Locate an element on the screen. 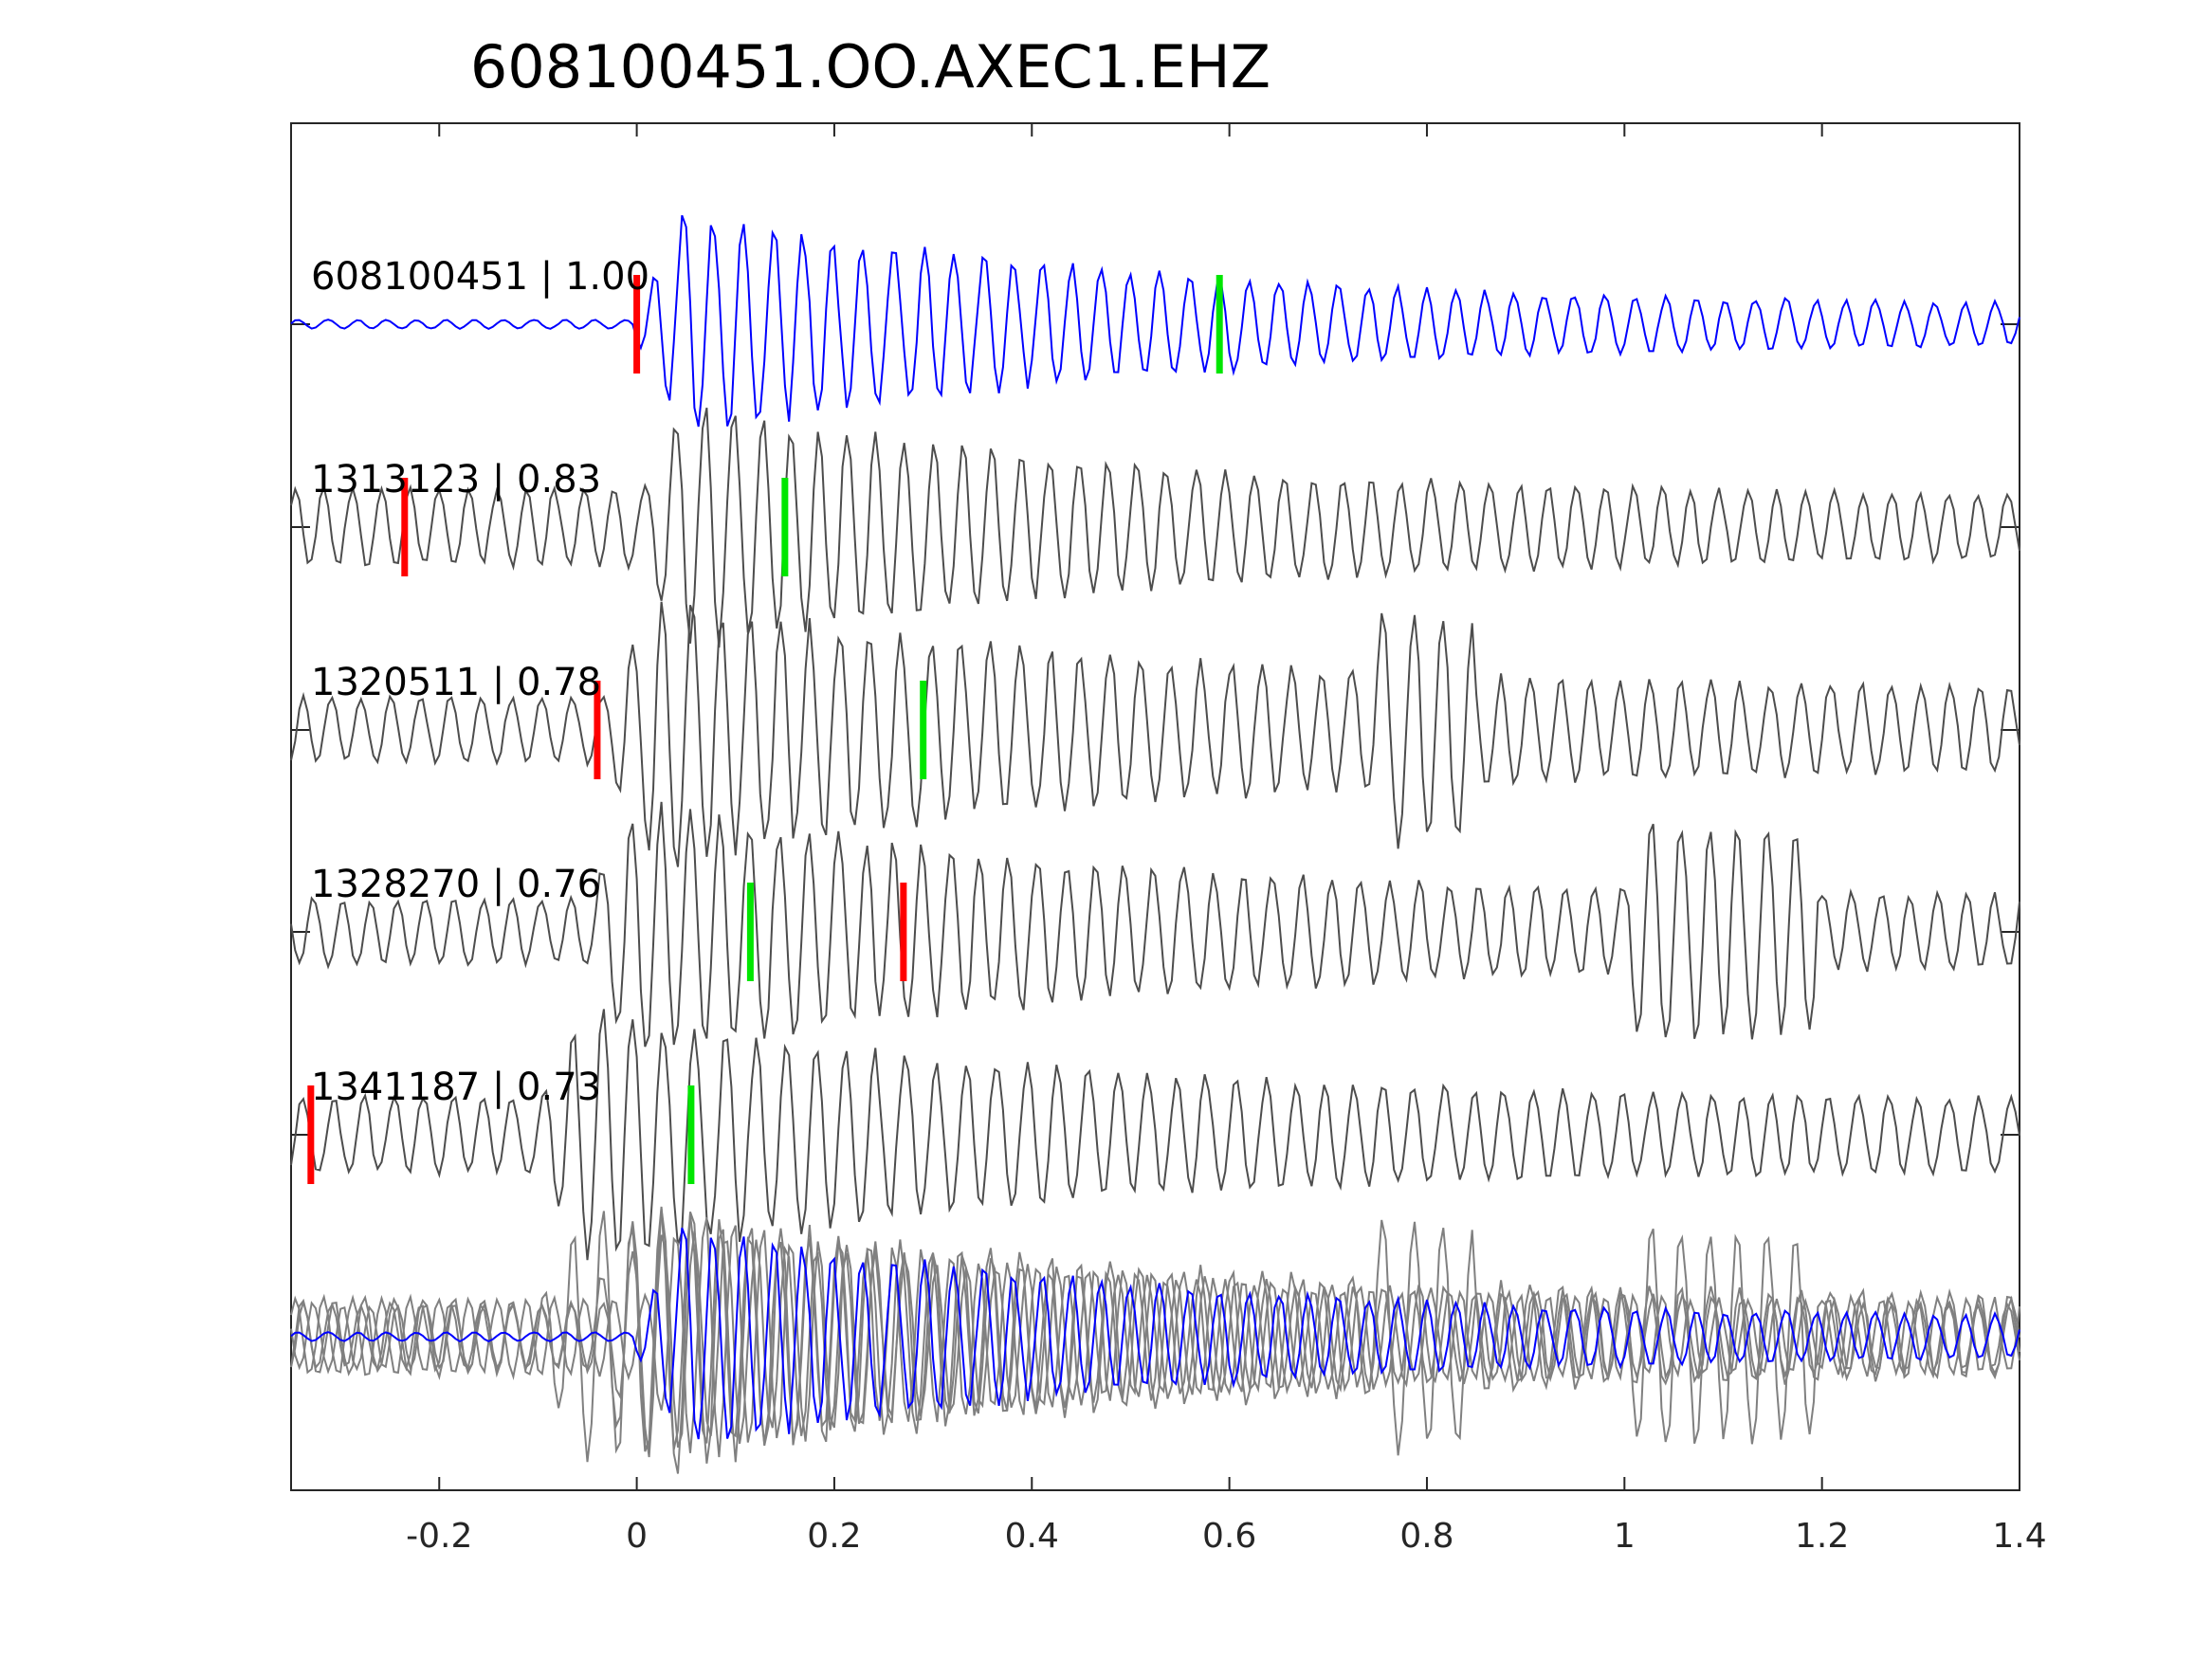  trace-label-1328270: 1328270 | 0.76 is located at coordinates (456, 884).